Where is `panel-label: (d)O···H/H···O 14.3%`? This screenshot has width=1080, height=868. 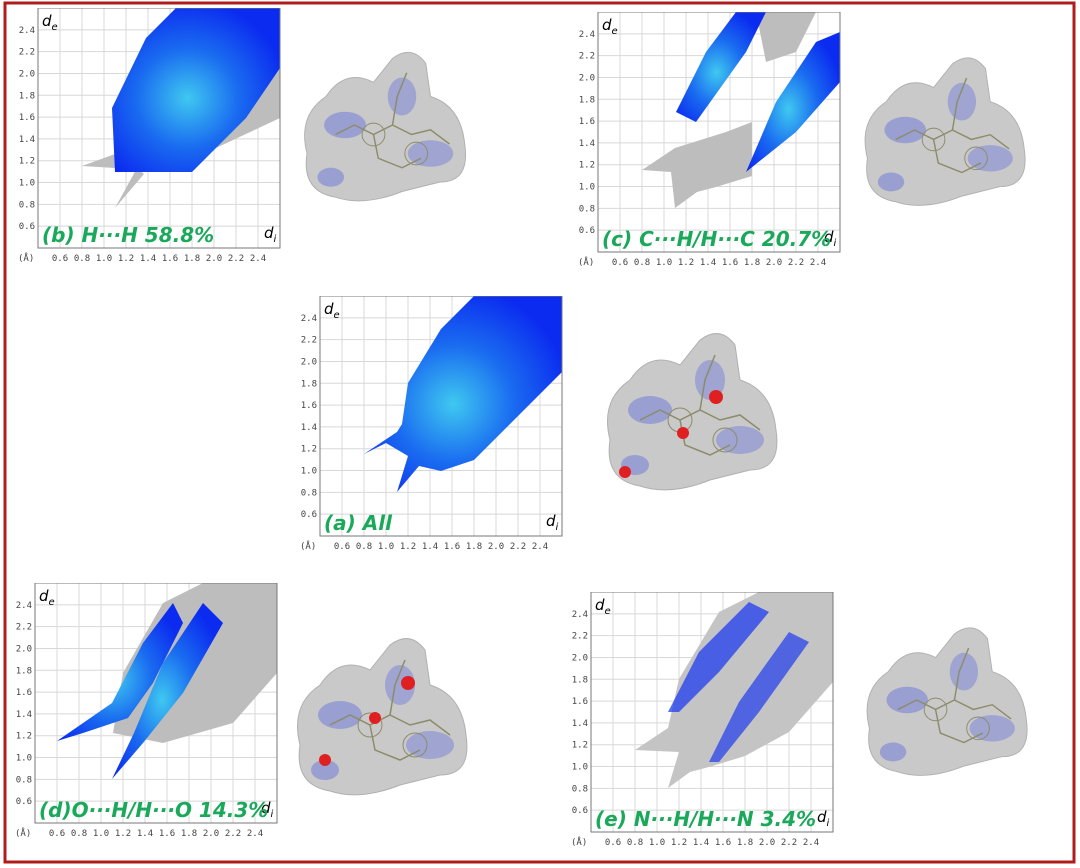
panel-label: (d)O···H/H···O 14.3% is located at coordinates (153, 810).